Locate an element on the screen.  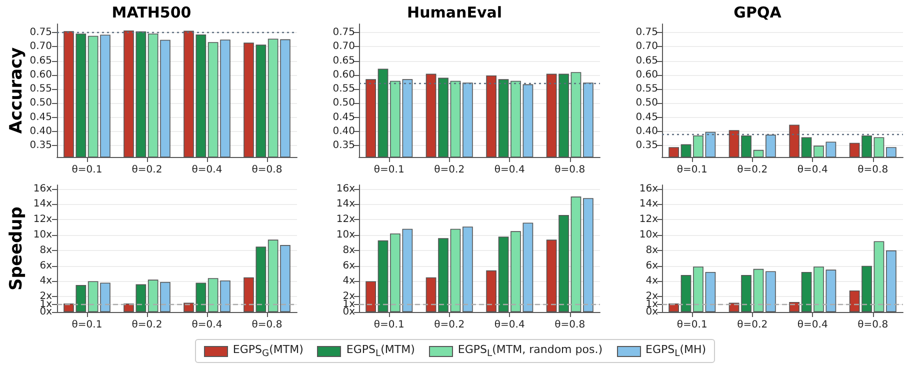
chart-title: MATH500 is located at coordinates (152, 13).